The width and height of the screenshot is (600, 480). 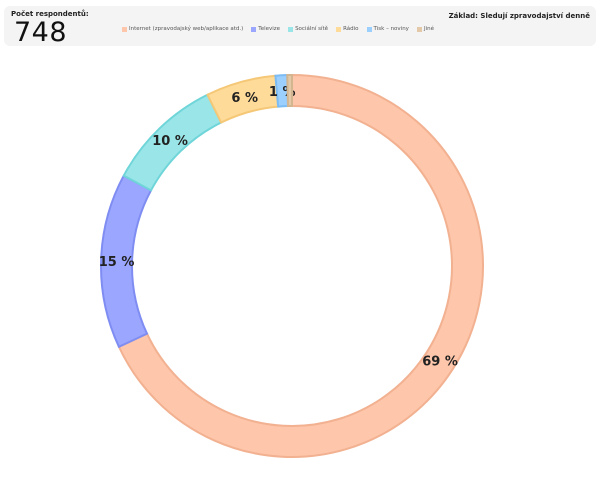 I want to click on respondents-count: 748, so click(x=41, y=32).